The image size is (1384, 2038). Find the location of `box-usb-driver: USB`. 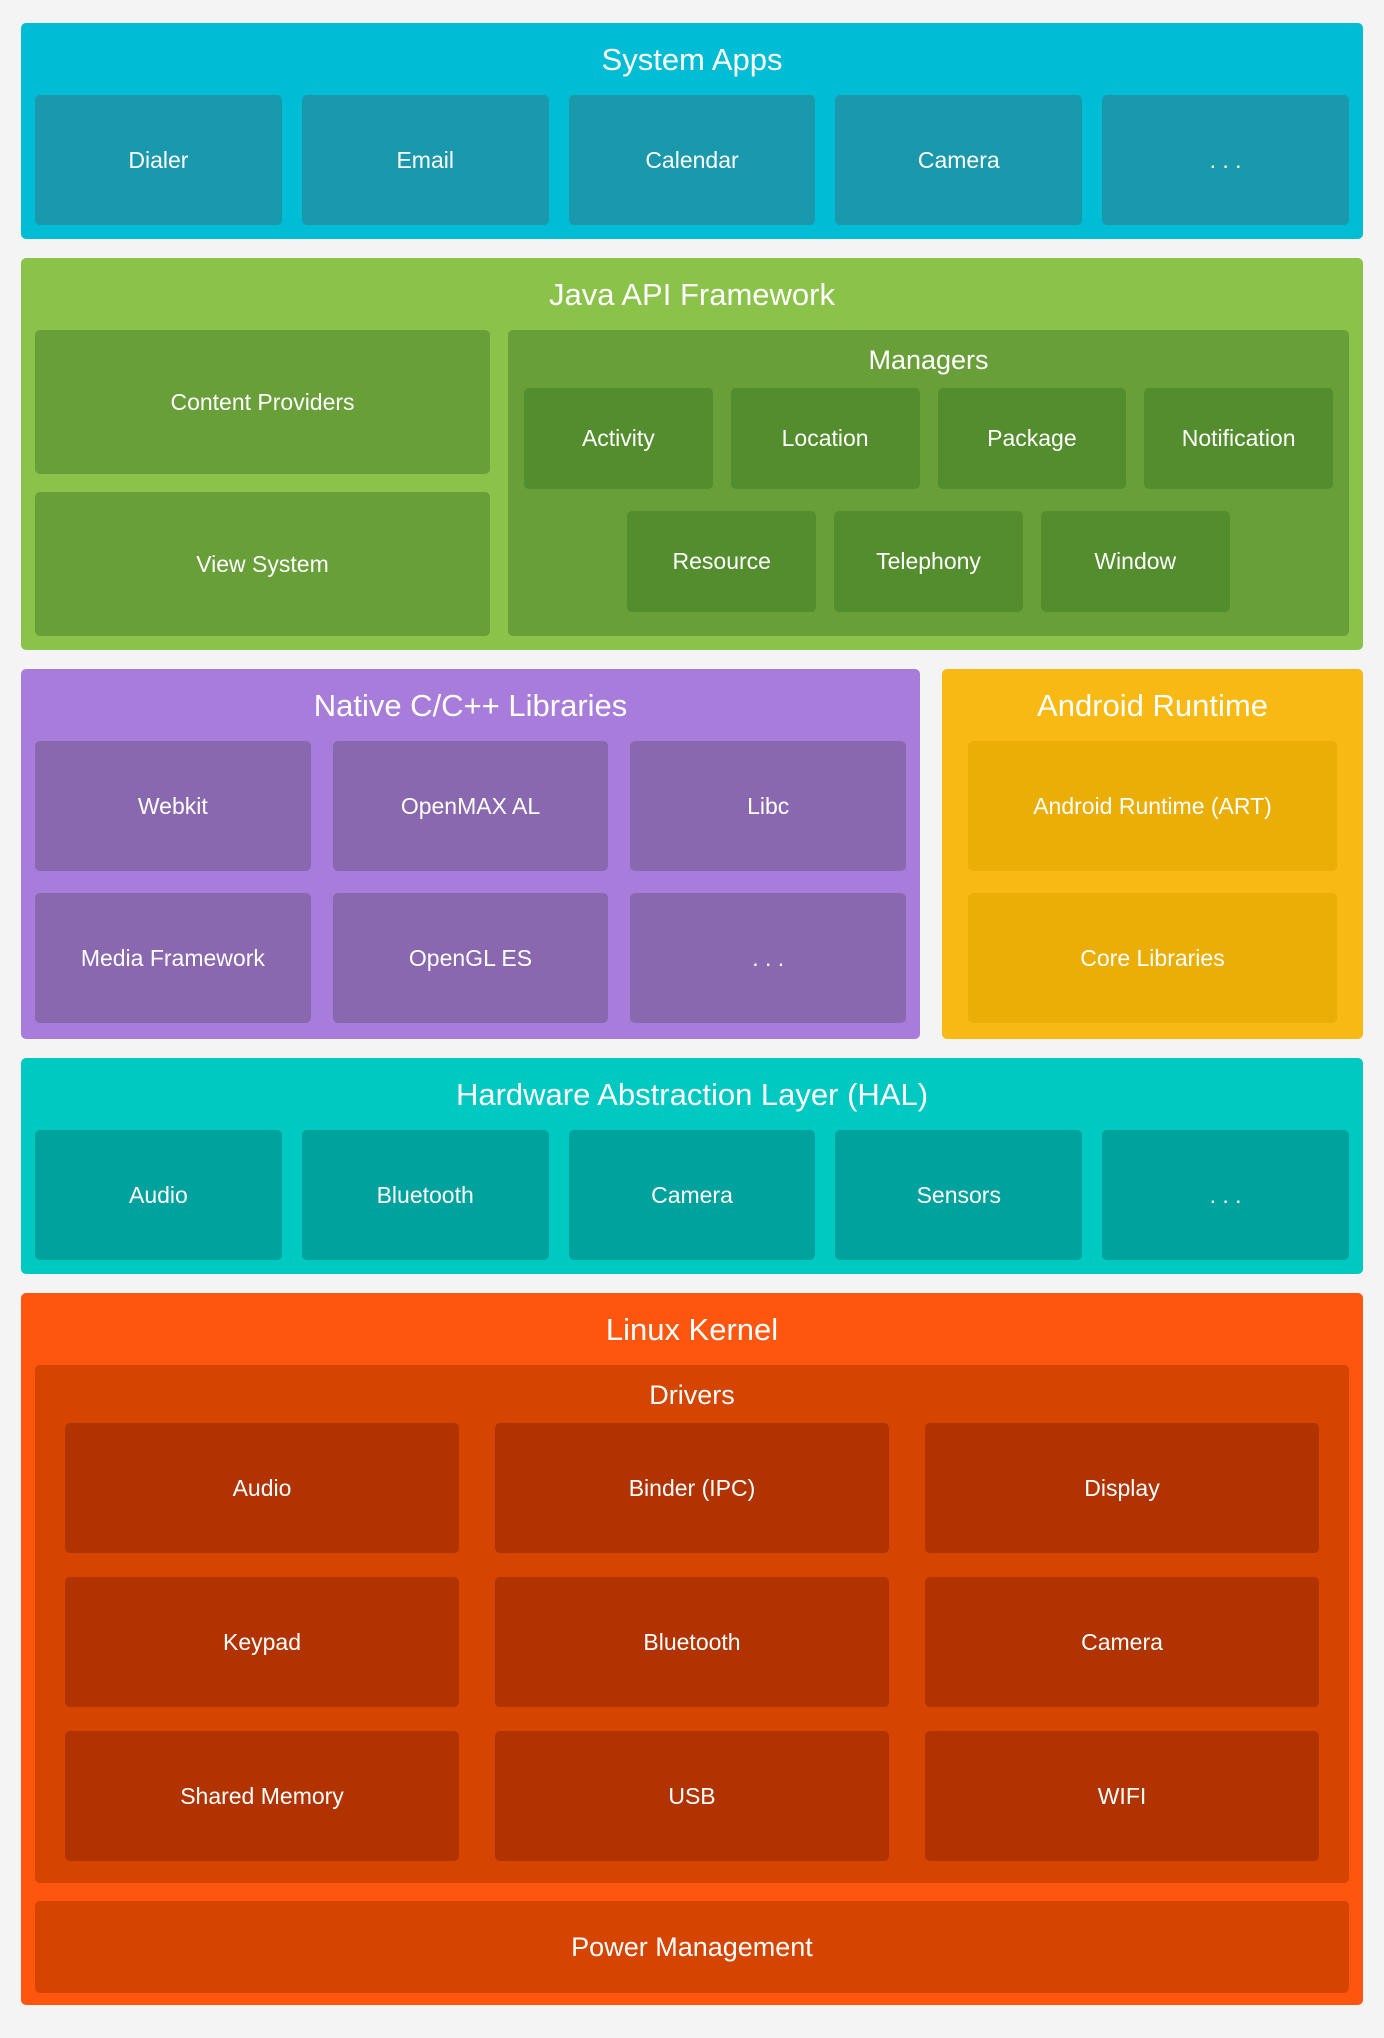

box-usb-driver: USB is located at coordinates (692, 1796).